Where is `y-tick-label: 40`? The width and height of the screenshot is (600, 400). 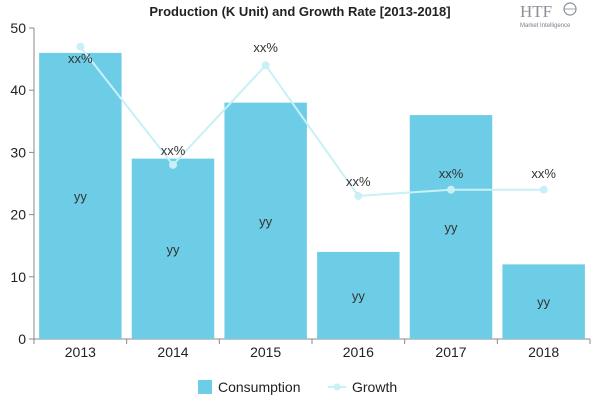
y-tick-label: 40 is located at coordinates (18, 90).